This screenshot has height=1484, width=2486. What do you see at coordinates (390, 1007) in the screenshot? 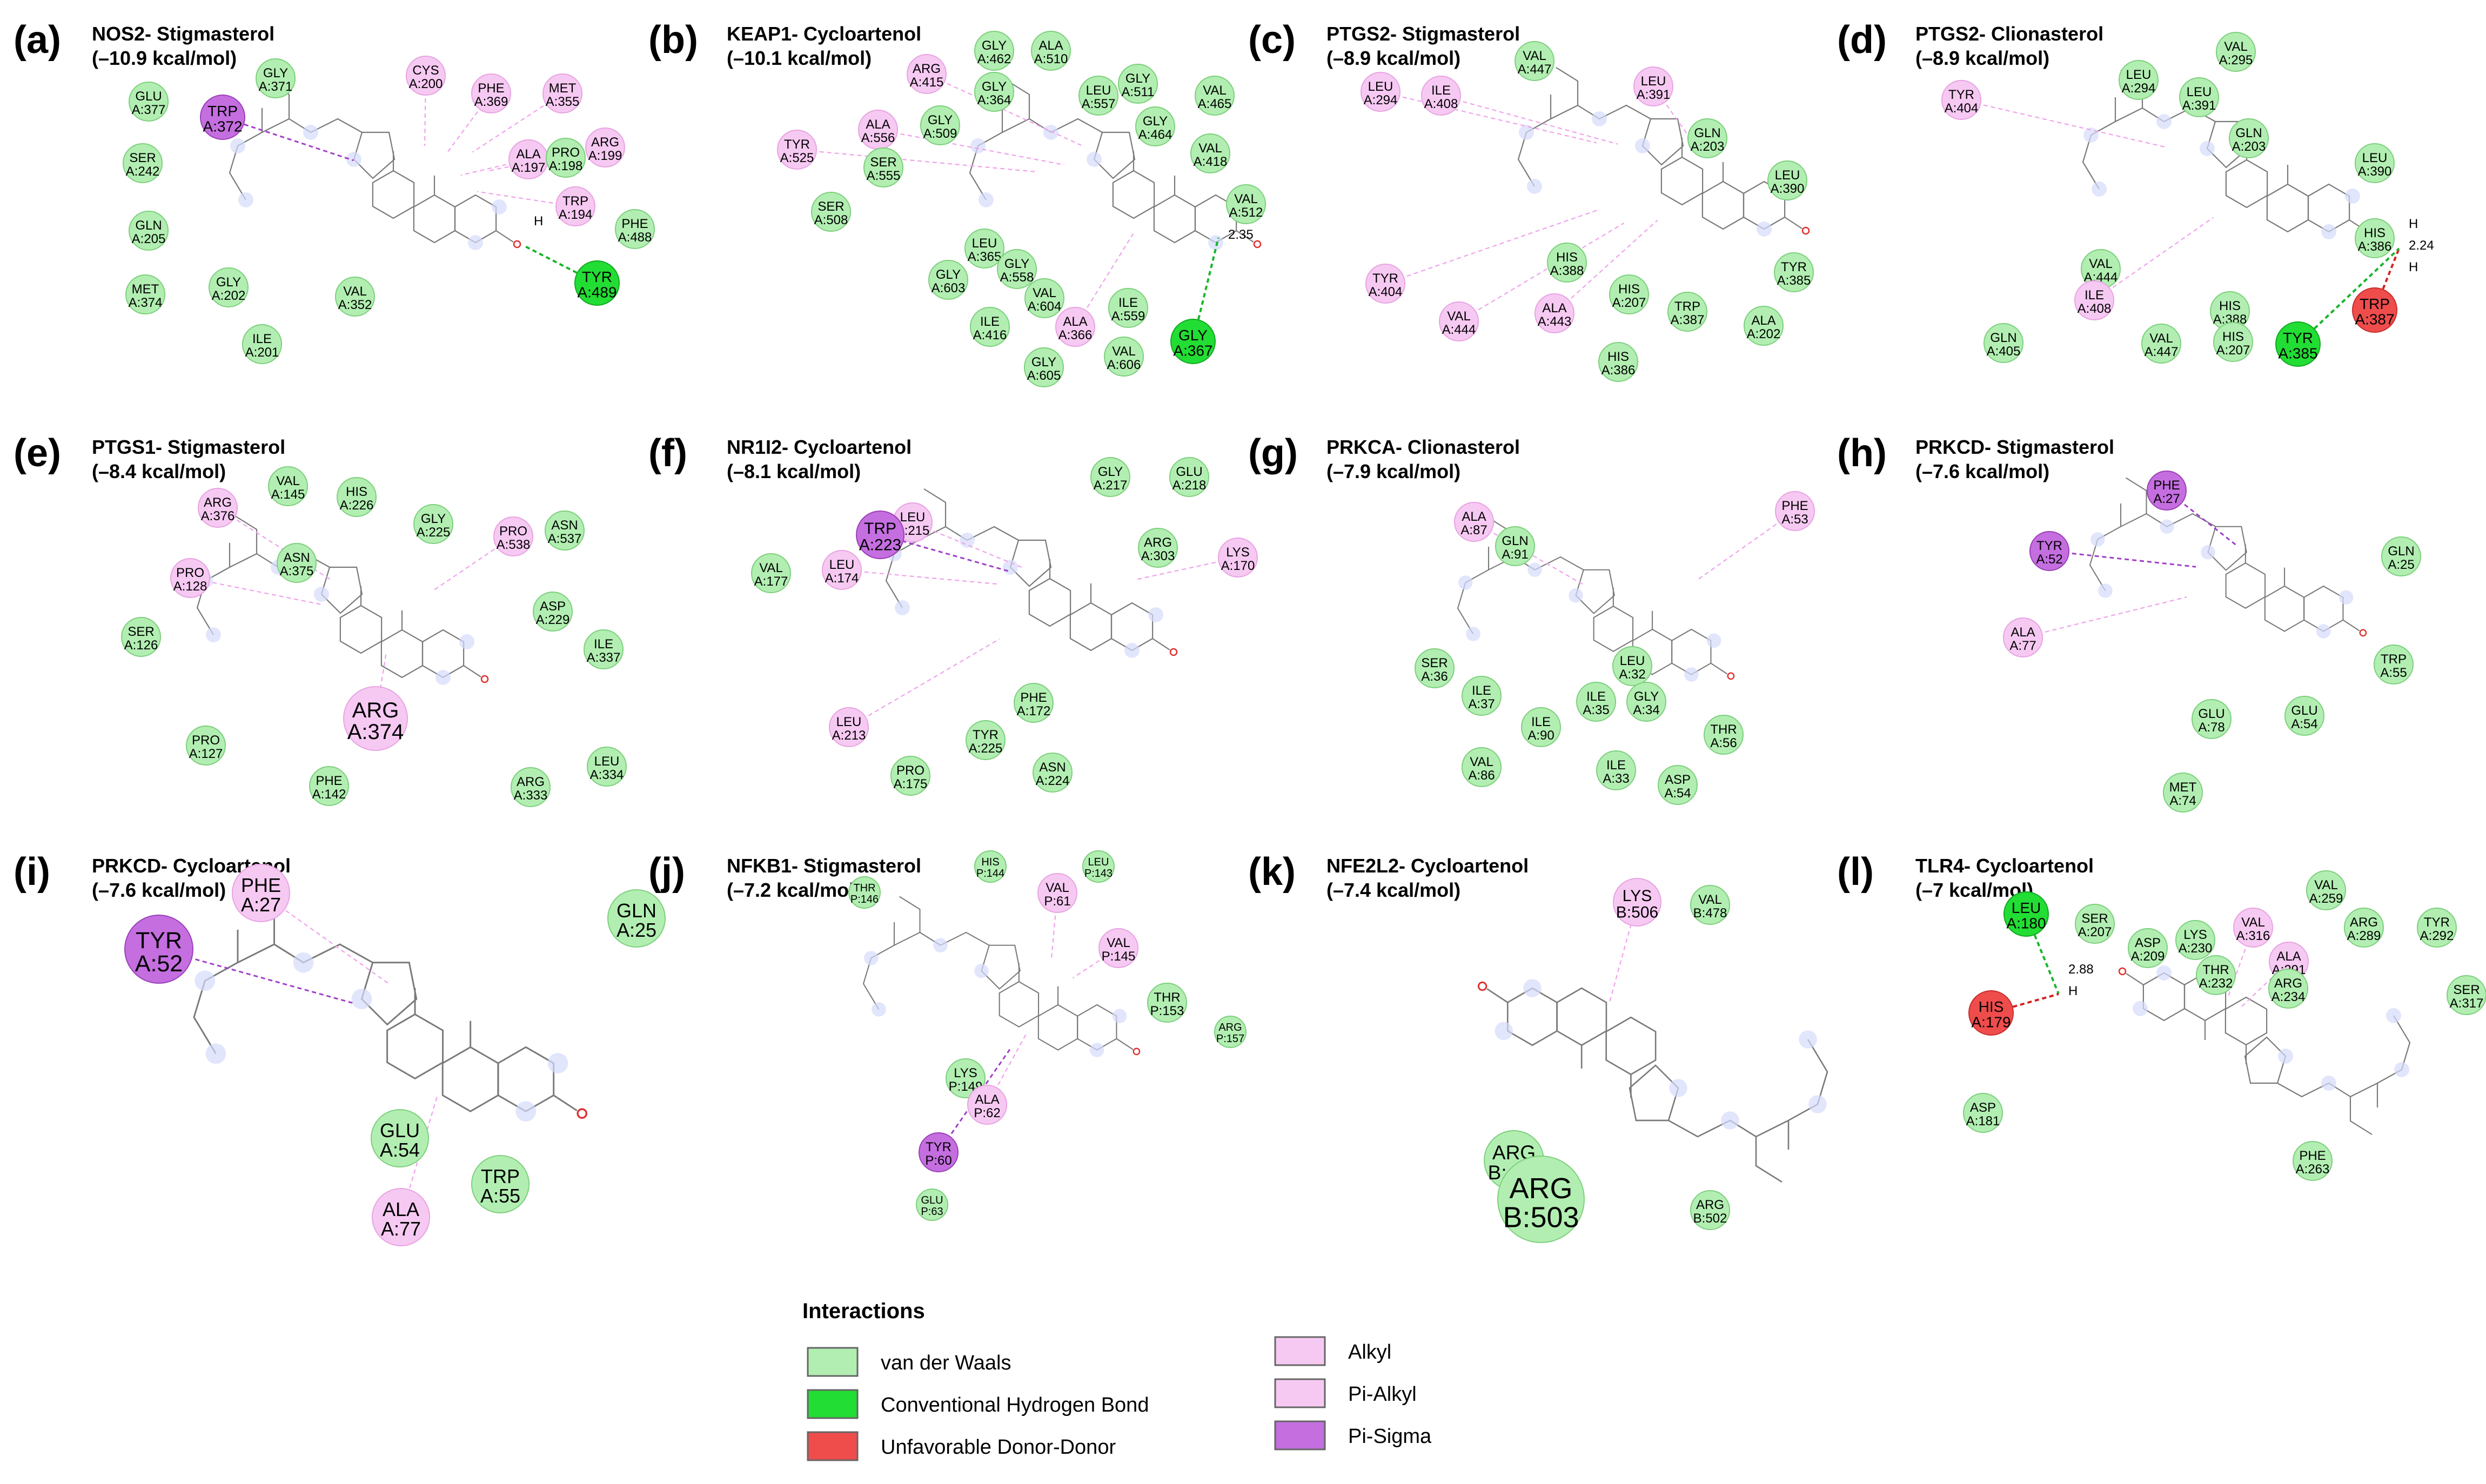
I see `ligand-group` at bounding box center [390, 1007].